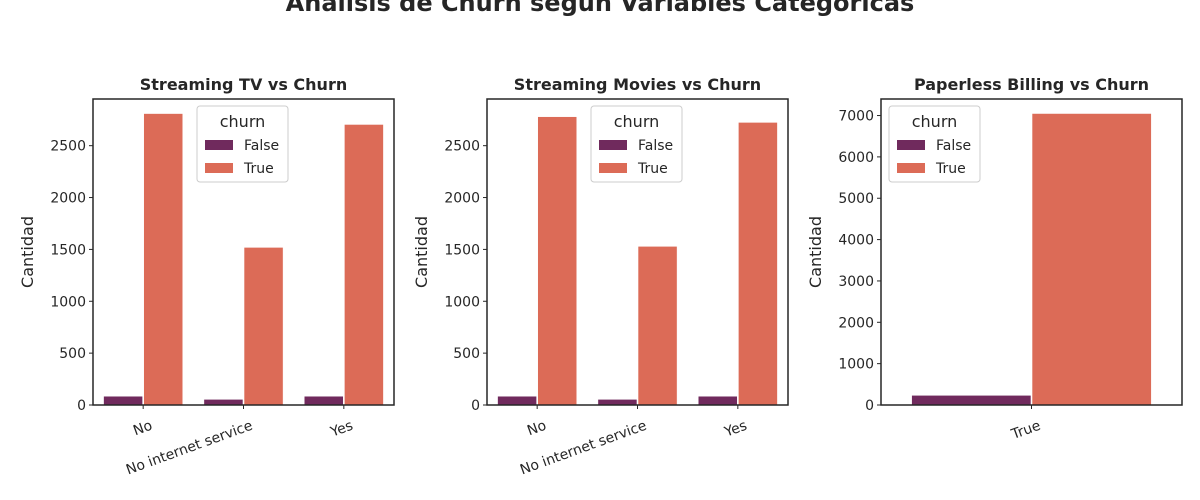 This screenshot has height=500, width=1200. I want to click on y-tick-label: 5000, so click(856, 199).